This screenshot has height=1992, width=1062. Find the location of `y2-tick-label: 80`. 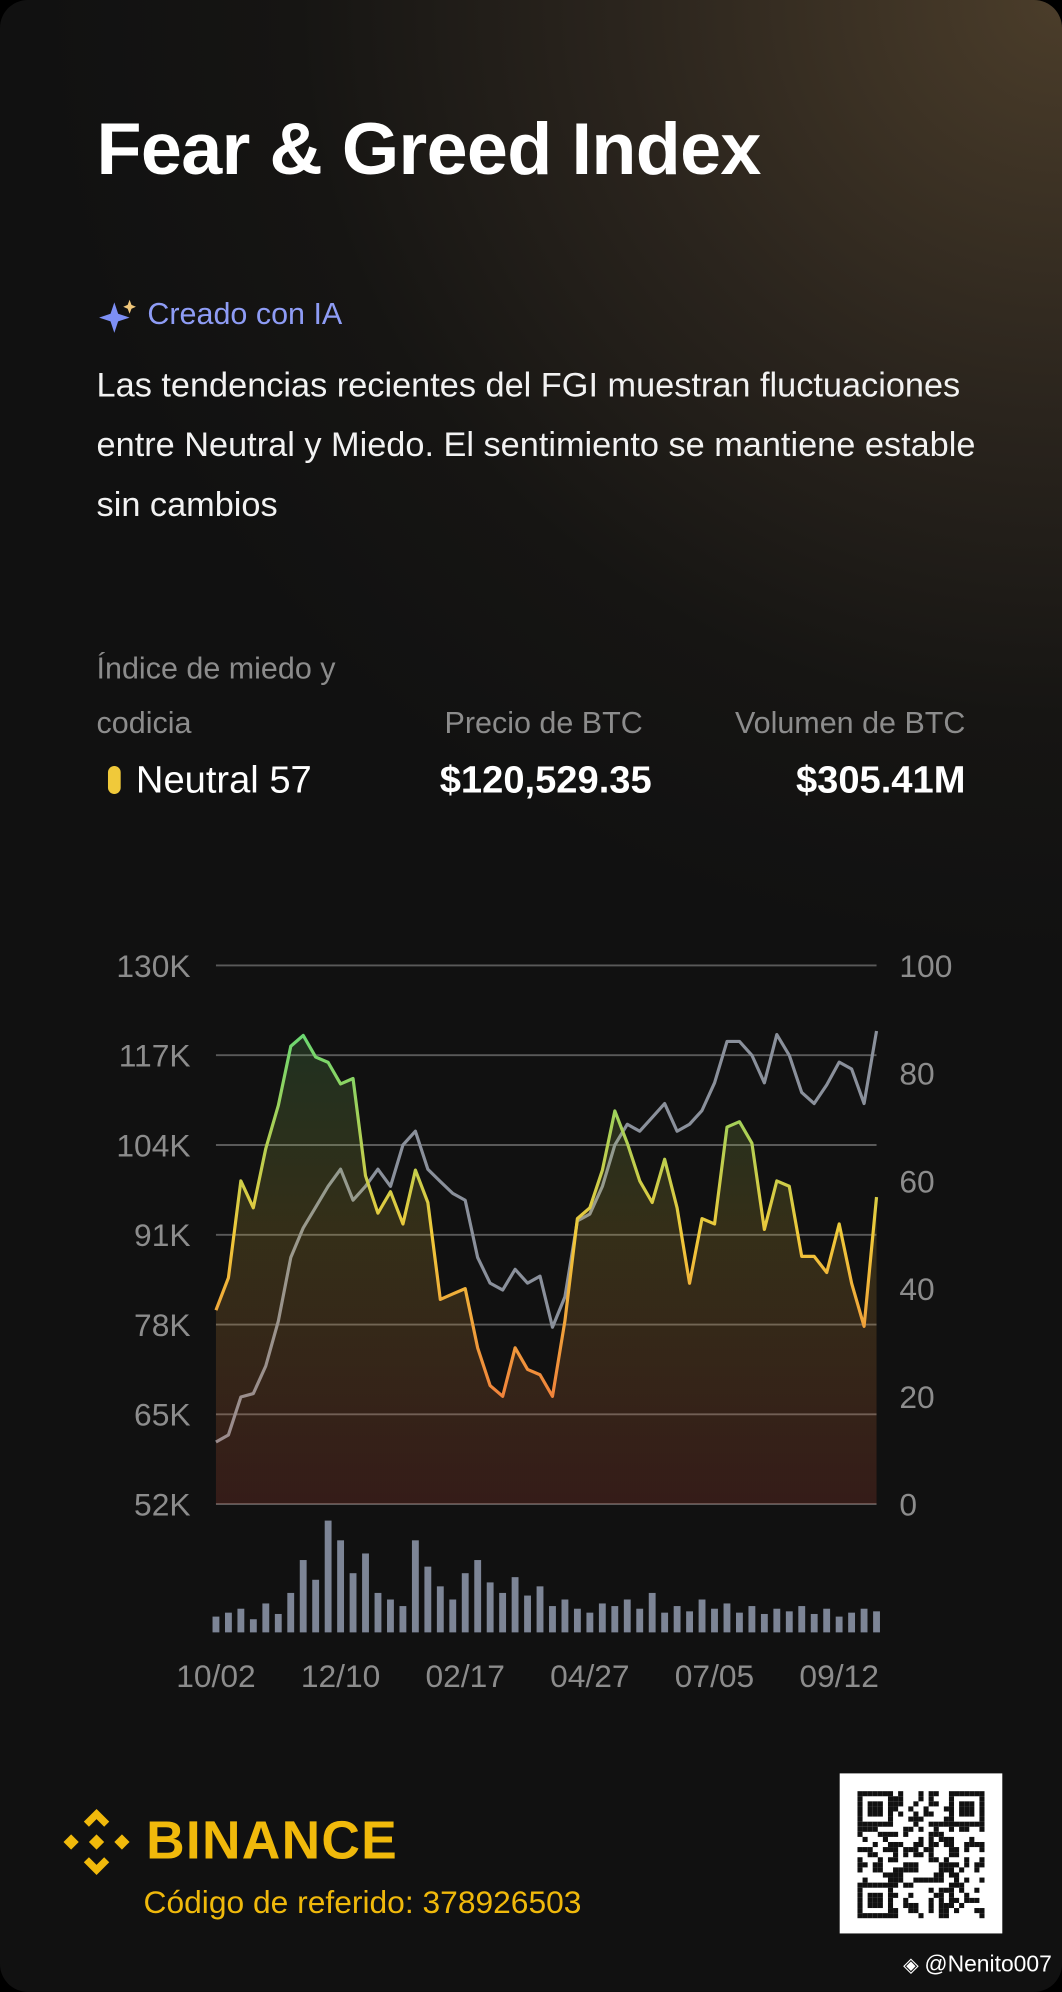

y2-tick-label: 80 is located at coordinates (916, 1074).